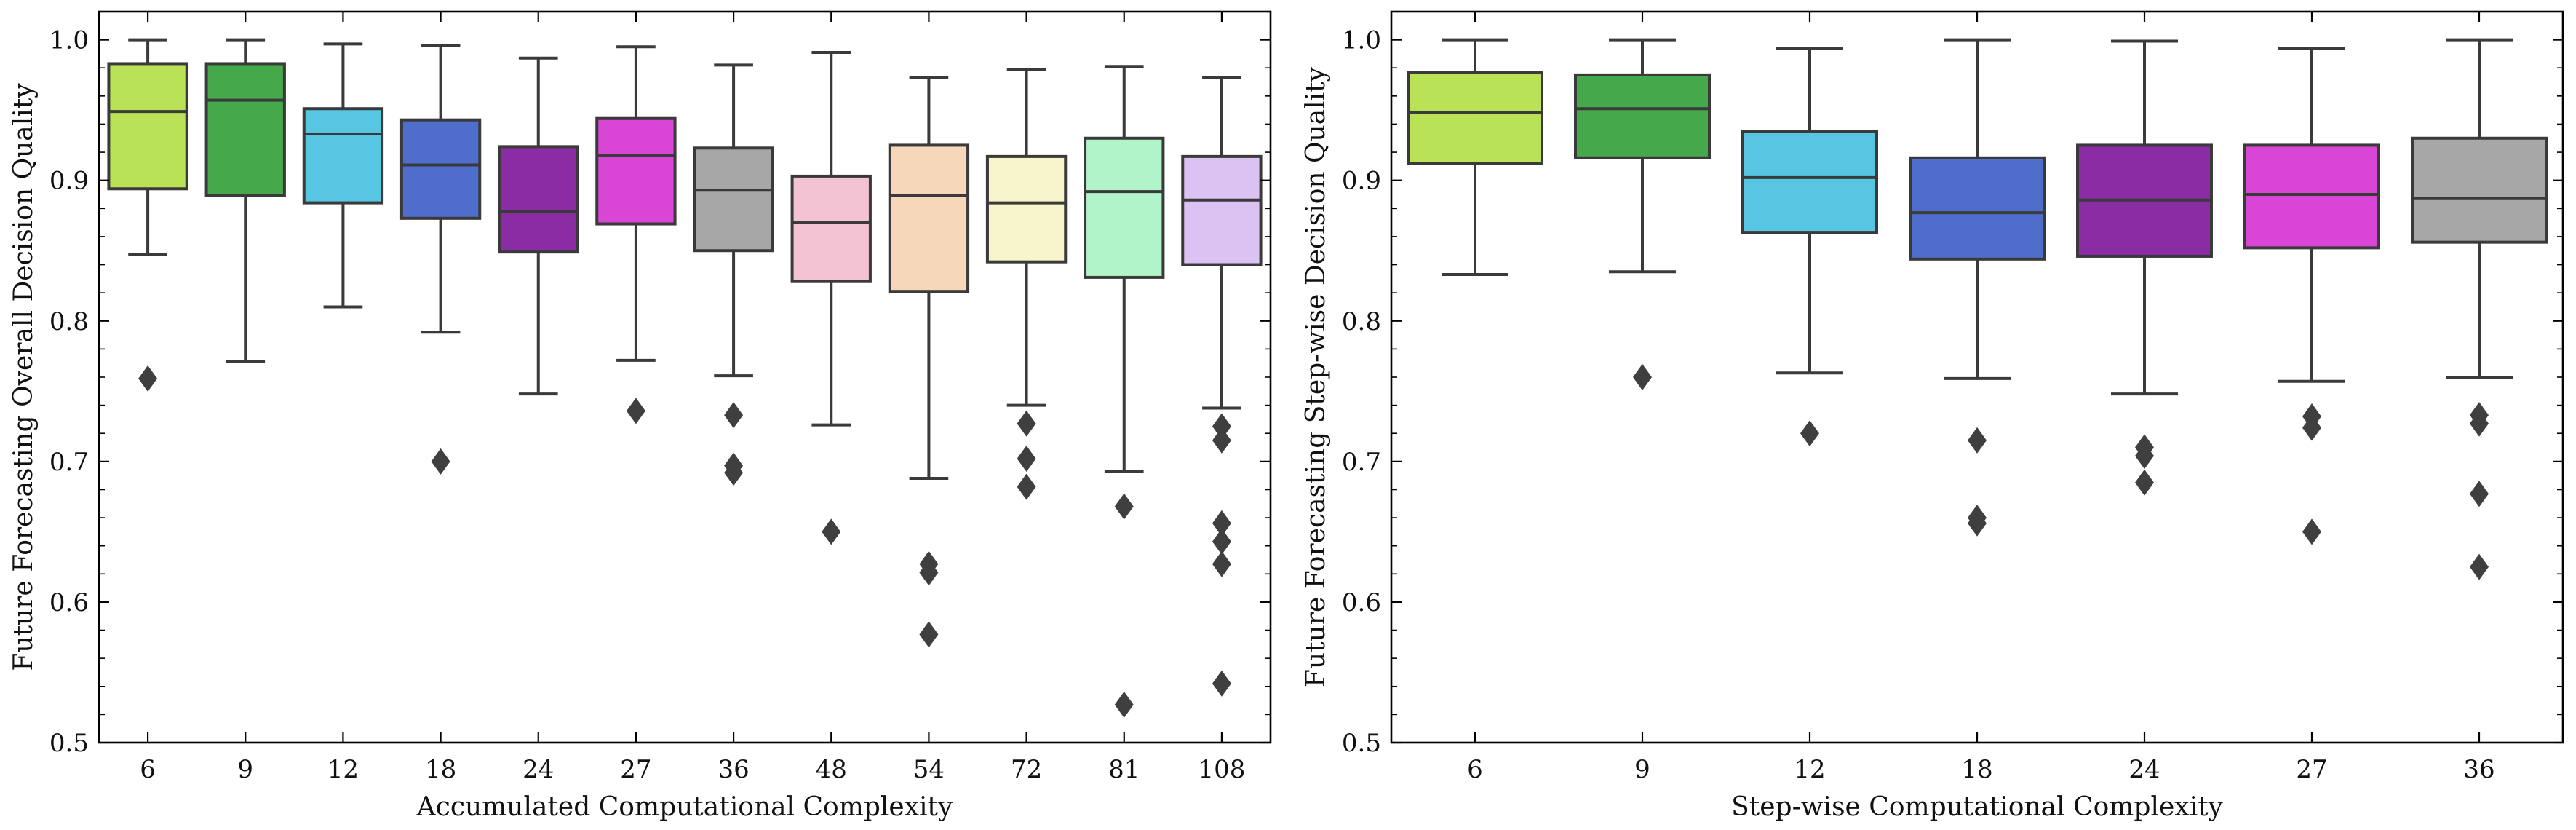 This screenshot has height=830, width=2576. Describe the element at coordinates (1026, 769) in the screenshot. I see `x-tick-label: 72` at that location.